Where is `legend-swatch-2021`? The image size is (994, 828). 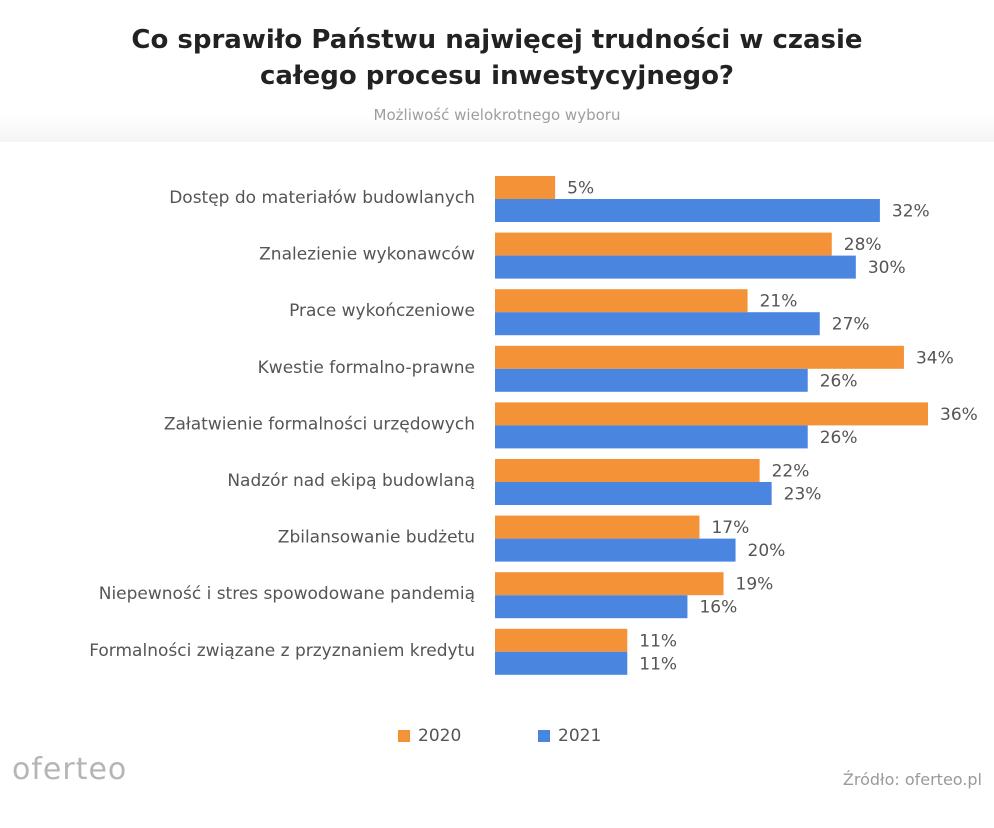
legend-swatch-2021 is located at coordinates (544, 736).